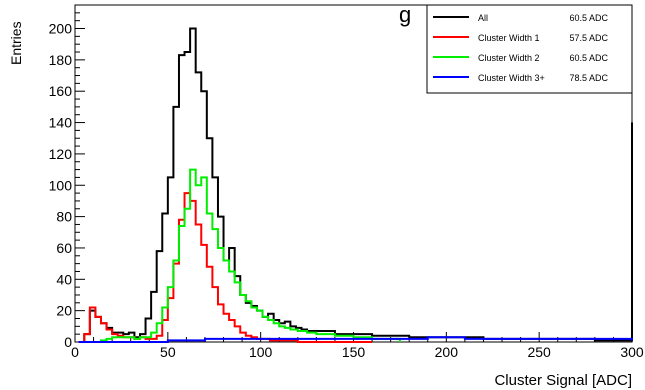 The image size is (645, 390). Describe the element at coordinates (539, 352) in the screenshot. I see `x-tick-label: 250` at that location.